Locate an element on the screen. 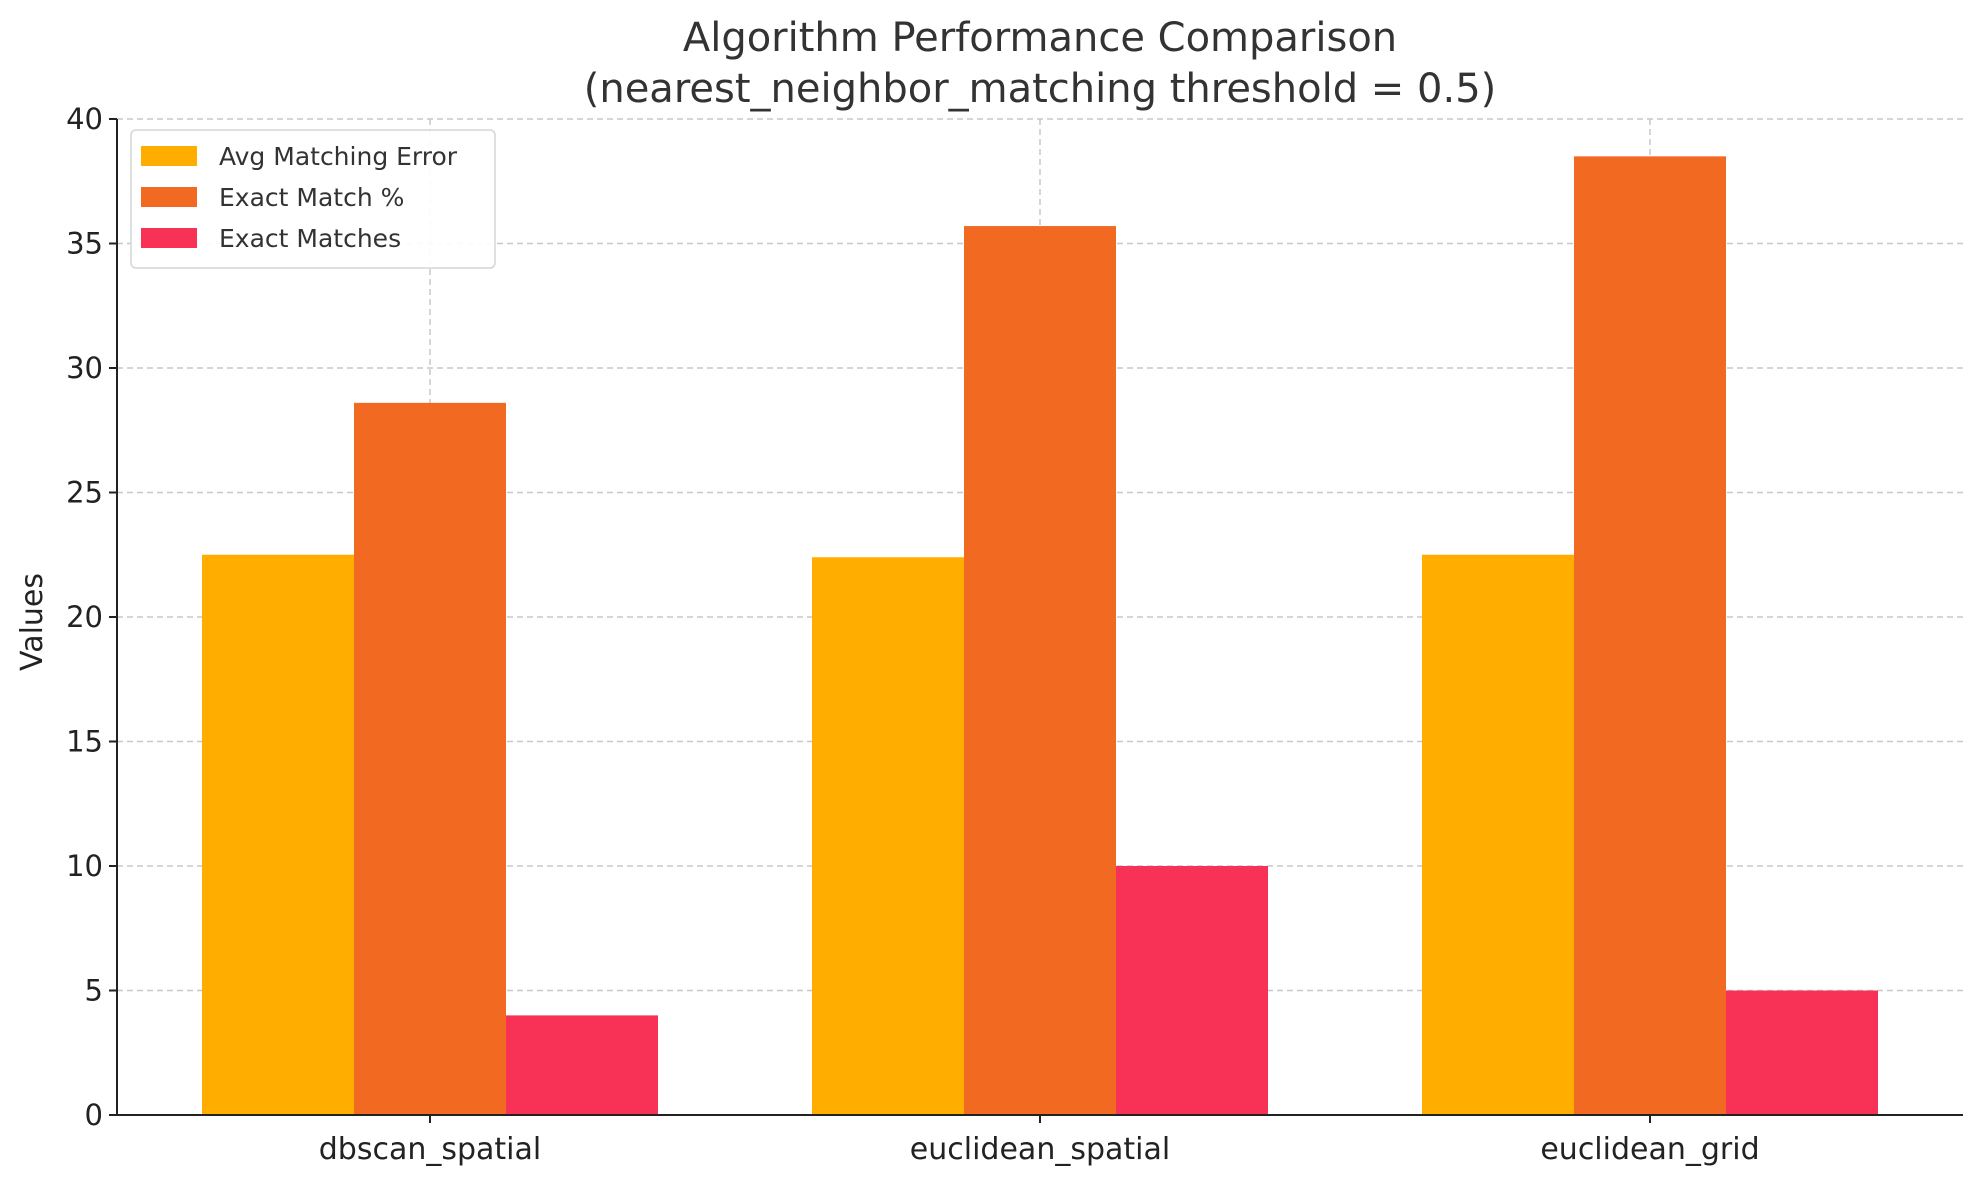 Image resolution: width=1979 pixels, height=1183 pixels. legend-box is located at coordinates (313, 199).